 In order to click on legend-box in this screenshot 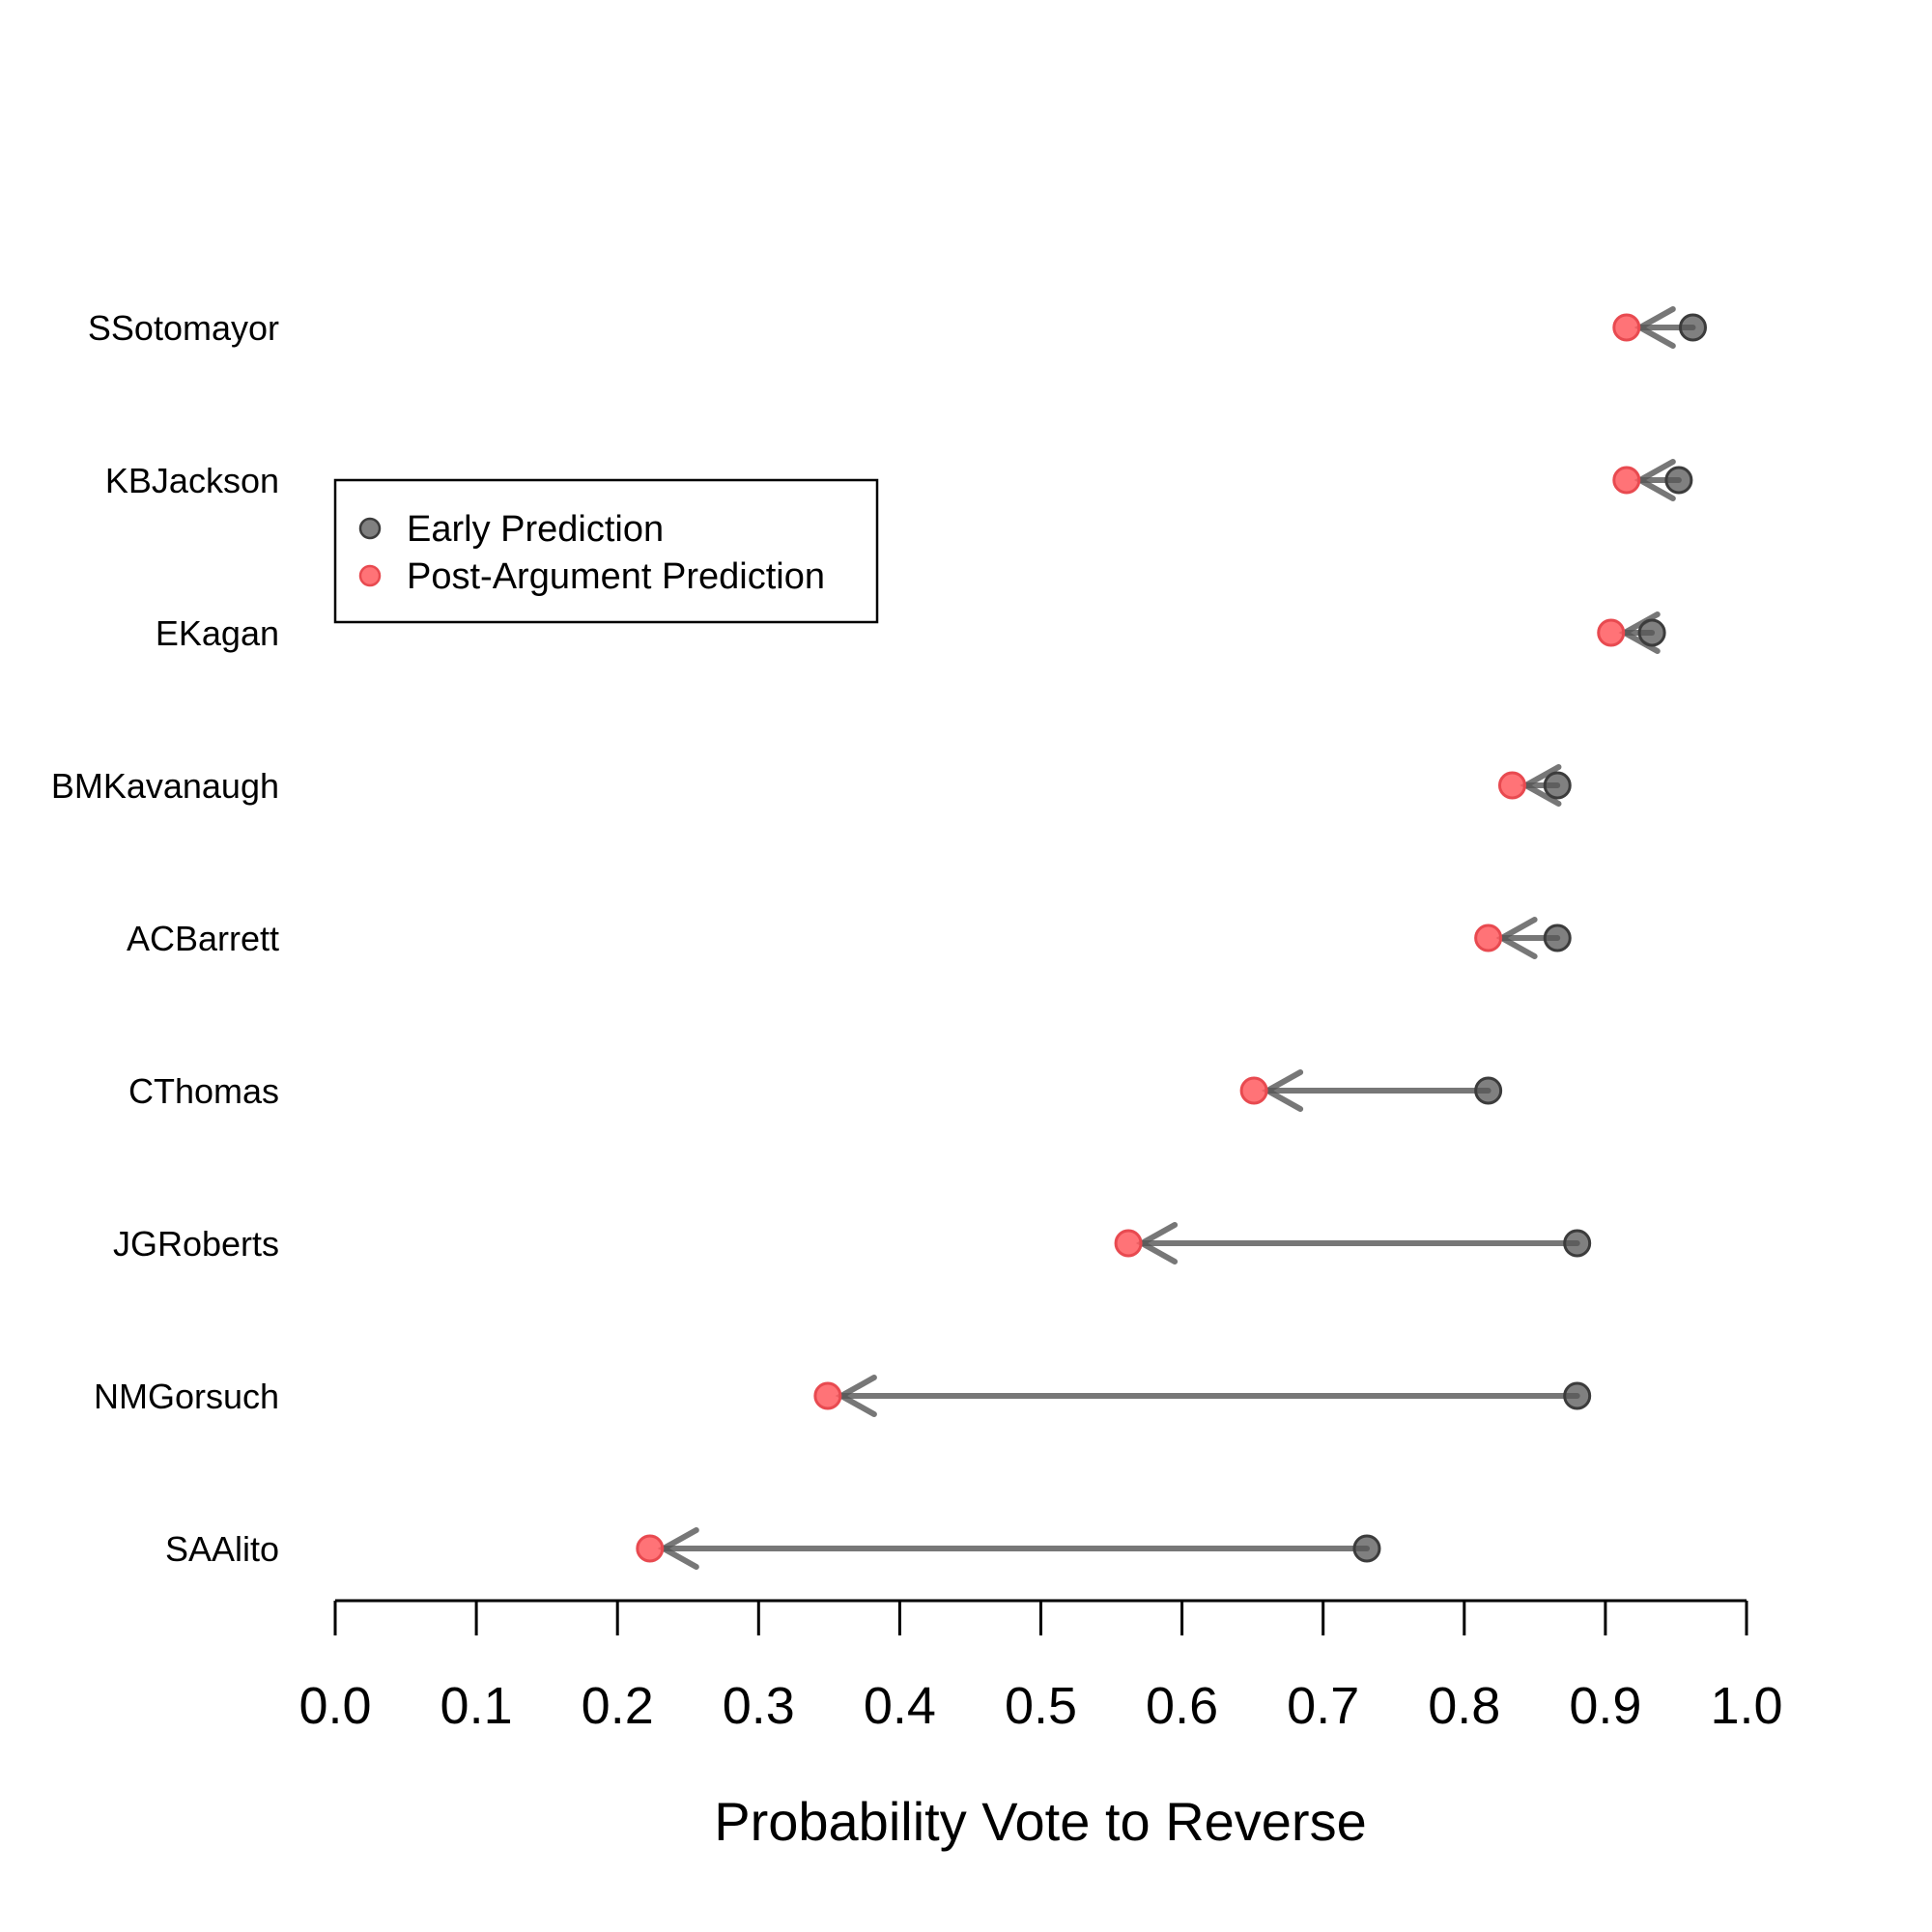, I will do `click(606, 551)`.